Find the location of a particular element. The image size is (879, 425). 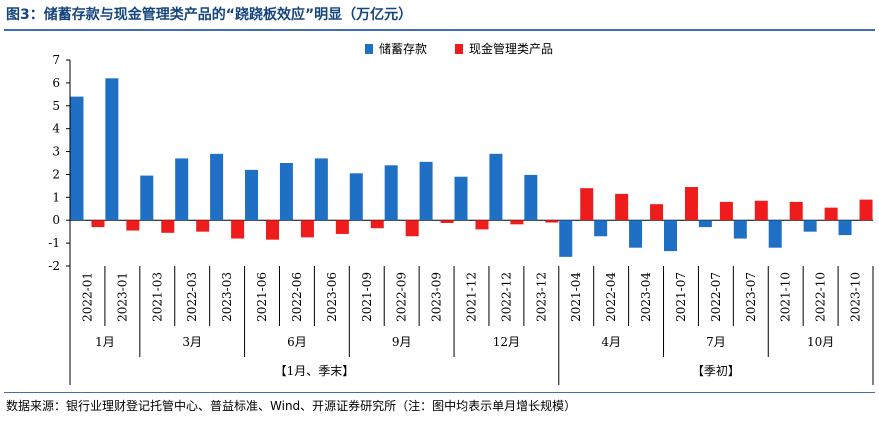

x-tick-label: 2023-01 is located at coordinates (122, 297).